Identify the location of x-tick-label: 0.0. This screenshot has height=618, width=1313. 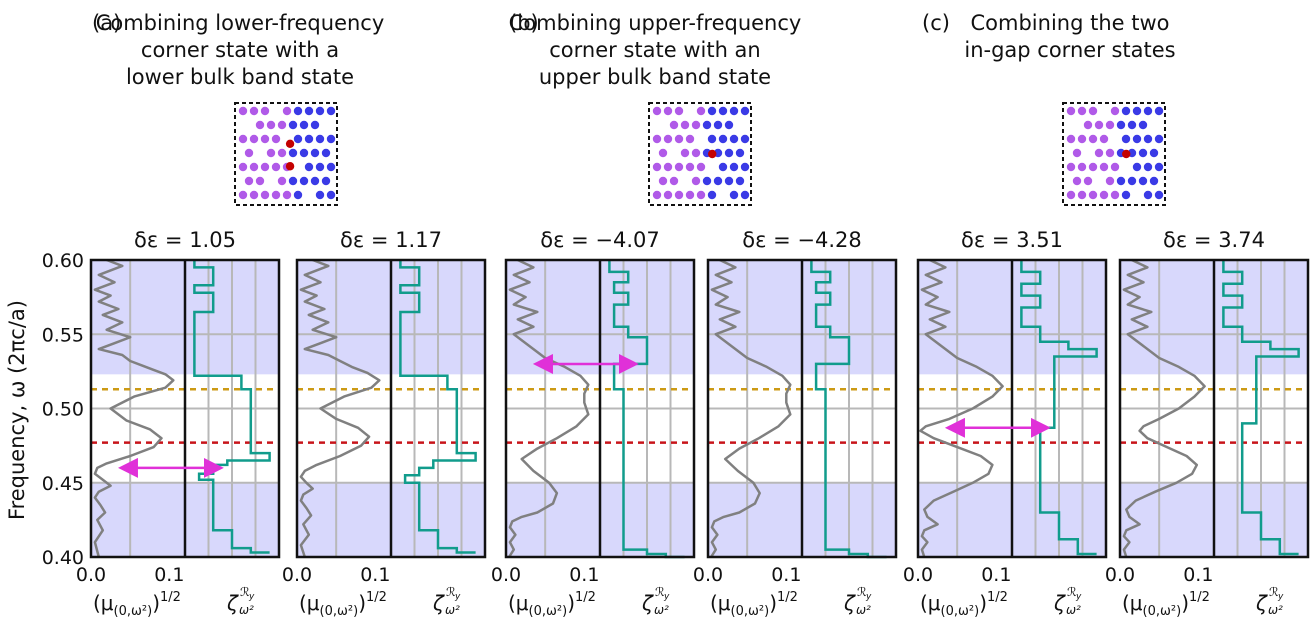
(506, 575).